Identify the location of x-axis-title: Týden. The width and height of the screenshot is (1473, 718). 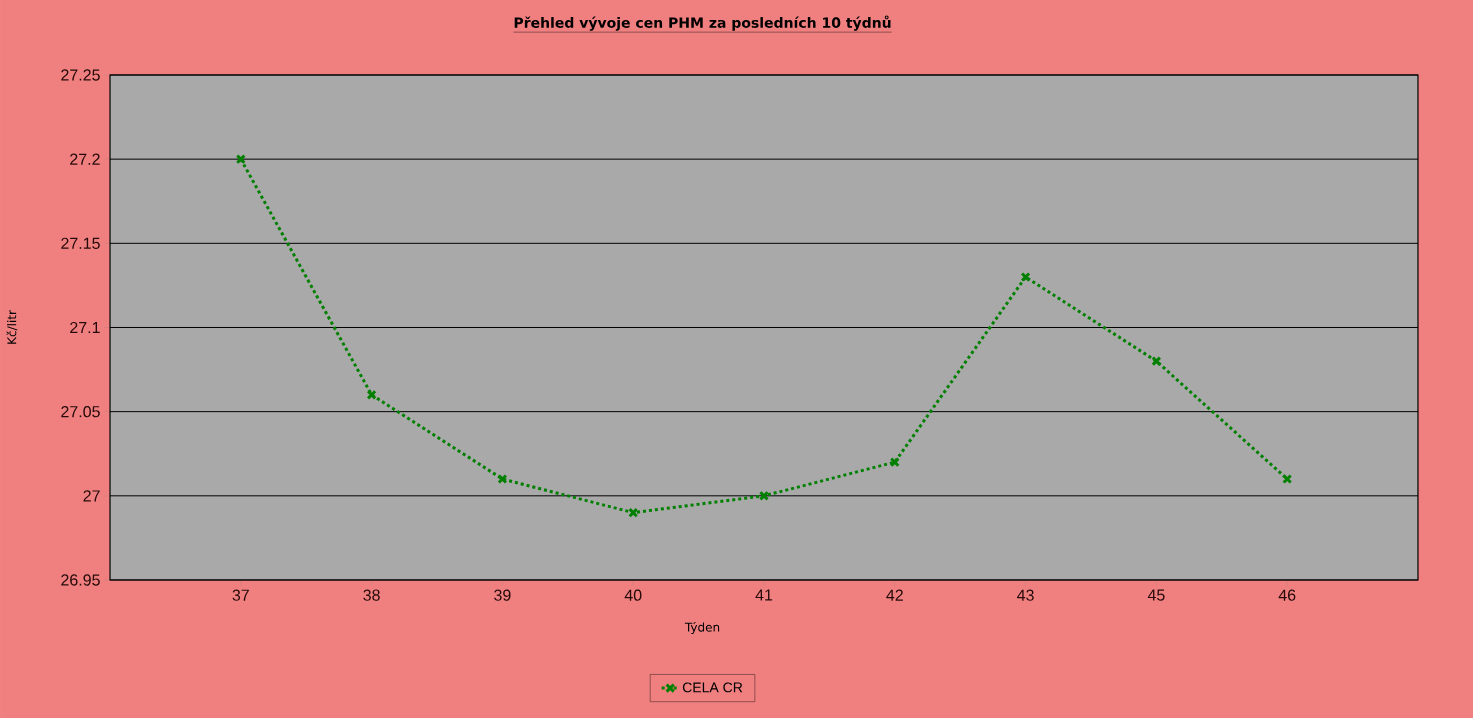
(702, 628).